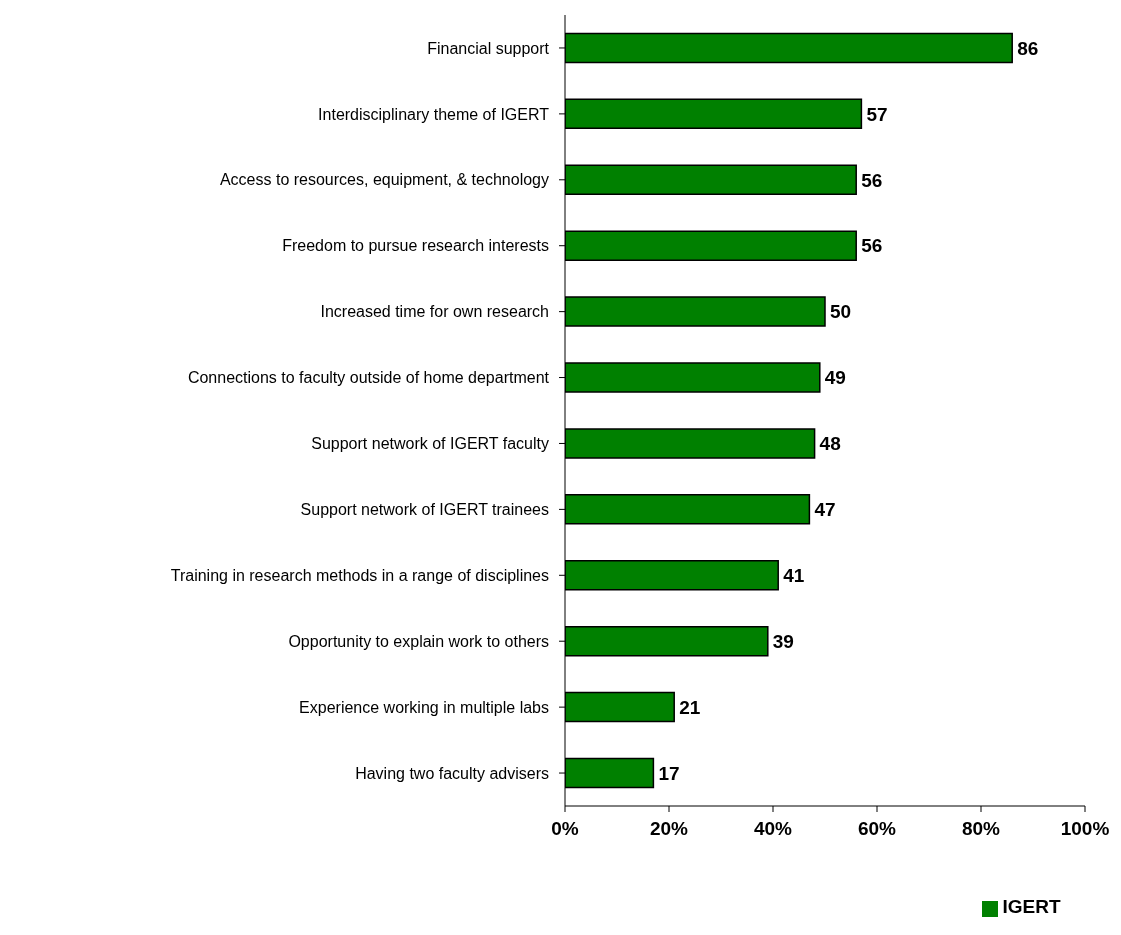 This screenshot has height=935, width=1121. Describe the element at coordinates (773, 829) in the screenshot. I see `x-tick-label: 40%` at that location.